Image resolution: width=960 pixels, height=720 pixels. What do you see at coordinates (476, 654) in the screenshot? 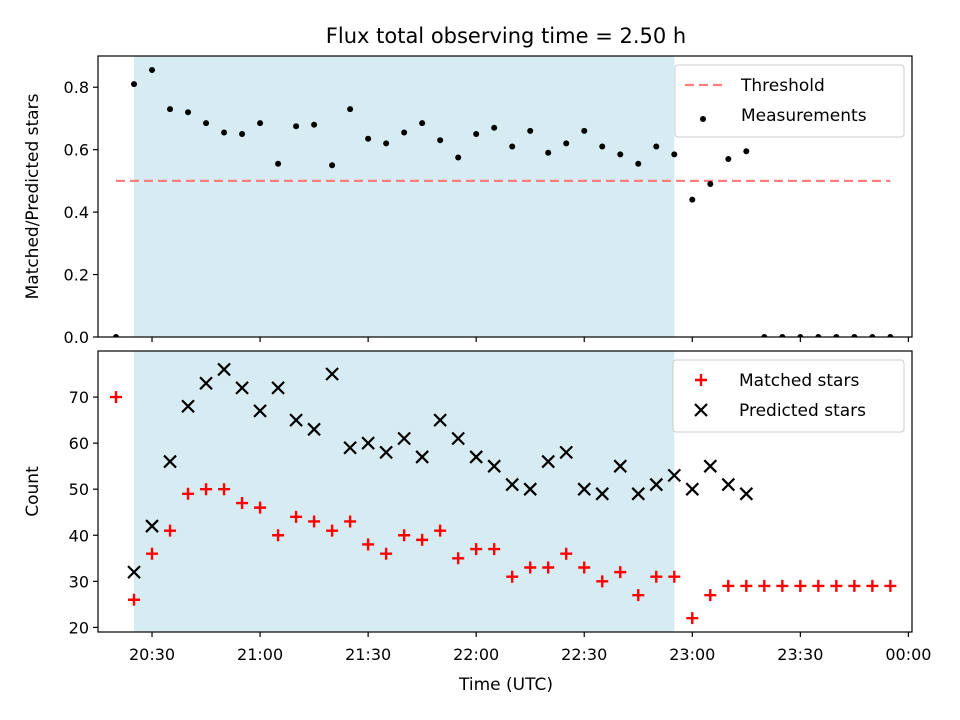
I see `x-tick-label: 22:00` at bounding box center [476, 654].